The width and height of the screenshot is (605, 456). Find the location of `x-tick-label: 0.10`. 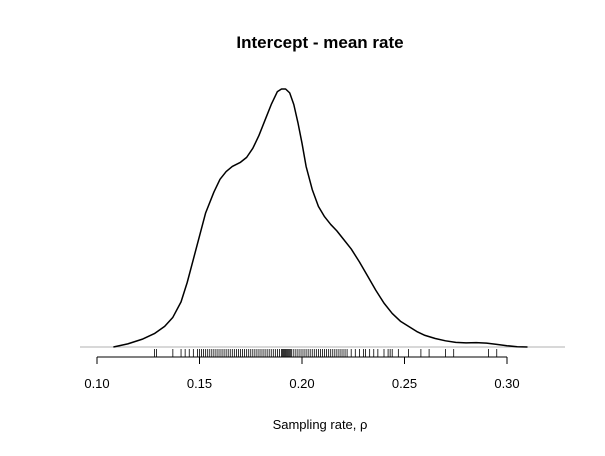

x-tick-label: 0.10 is located at coordinates (96, 383).